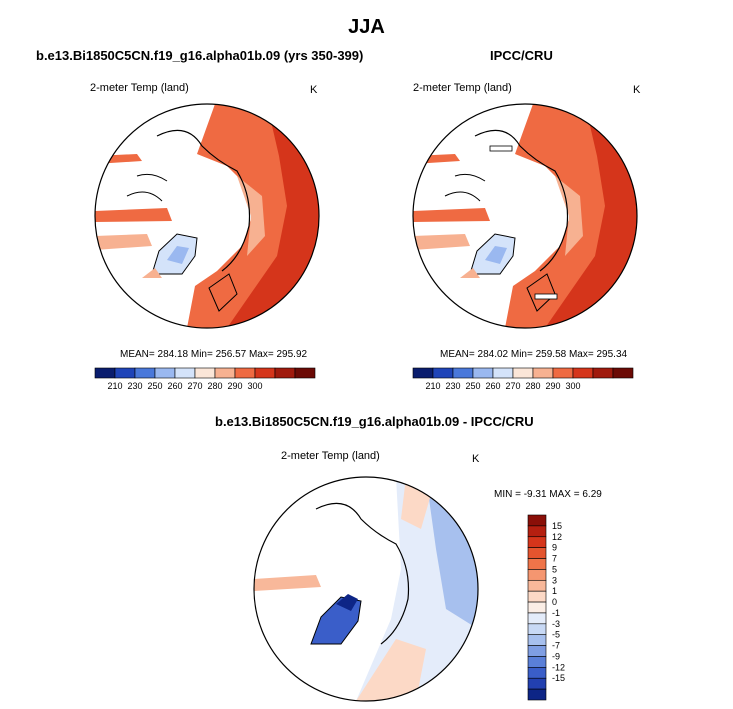 Image resolution: width=733 pixels, height=709 pixels. Describe the element at coordinates (347, 602) in the screenshot. I see `greenland-max-cold` at that location.